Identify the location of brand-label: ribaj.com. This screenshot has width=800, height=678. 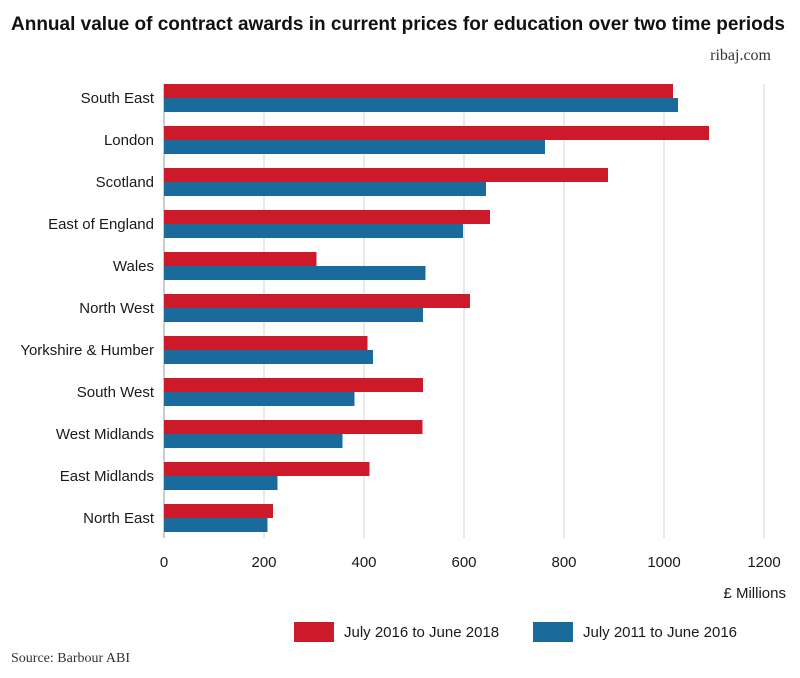
(740, 55).